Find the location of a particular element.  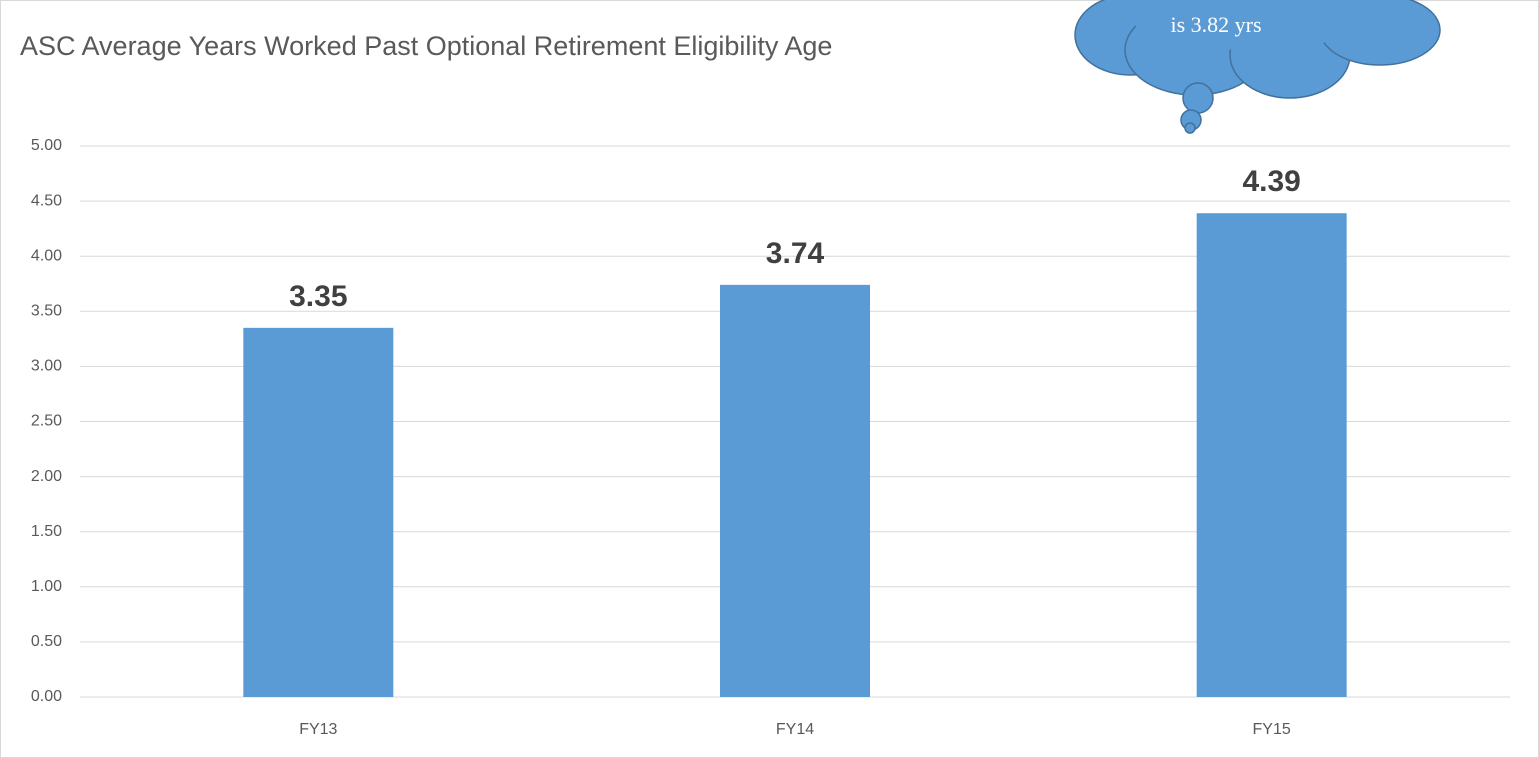

y-tick-label: 1.00 is located at coordinates (46, 586).